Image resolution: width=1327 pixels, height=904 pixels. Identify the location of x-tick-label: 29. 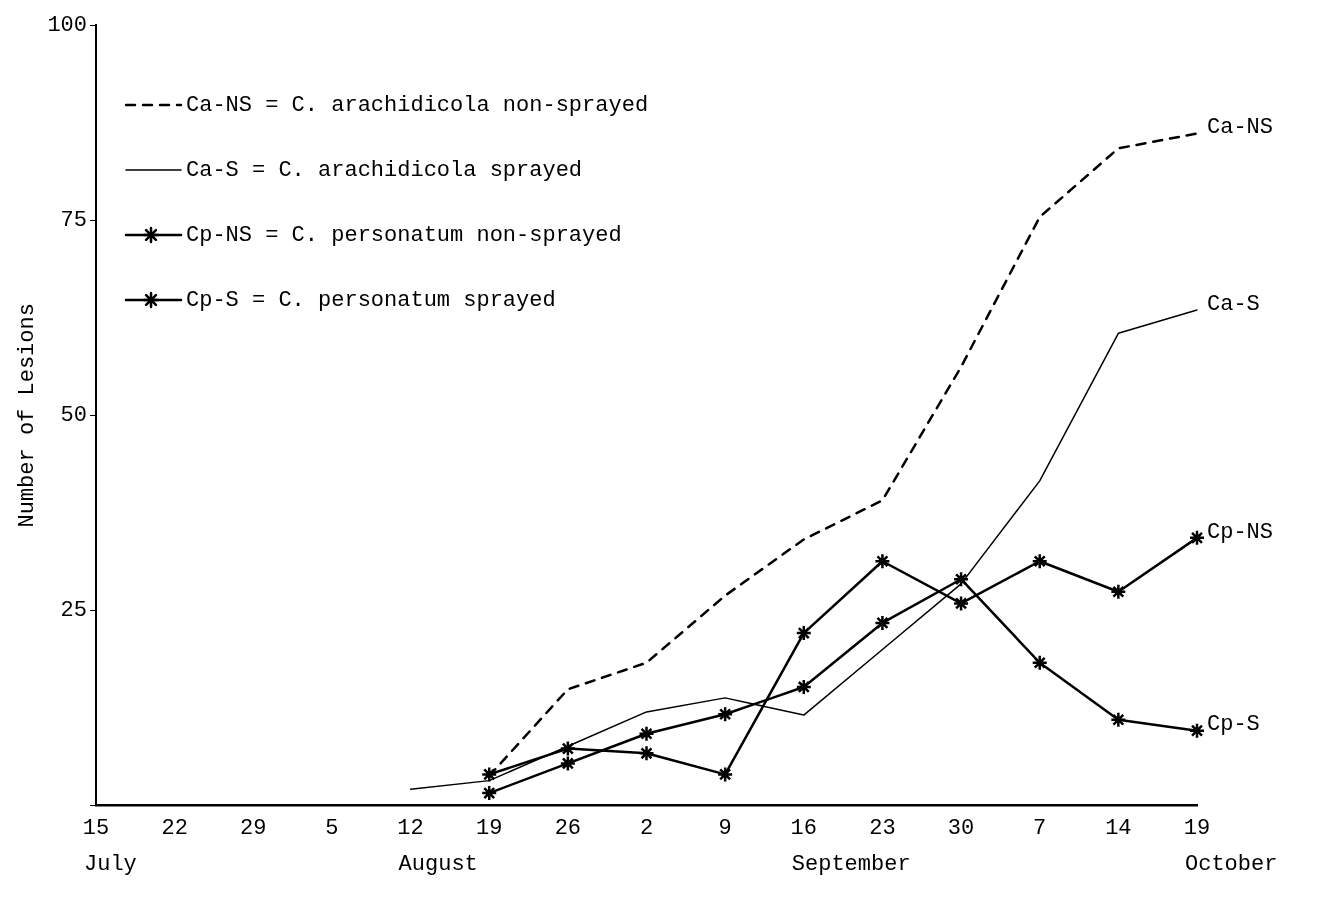
(253, 828).